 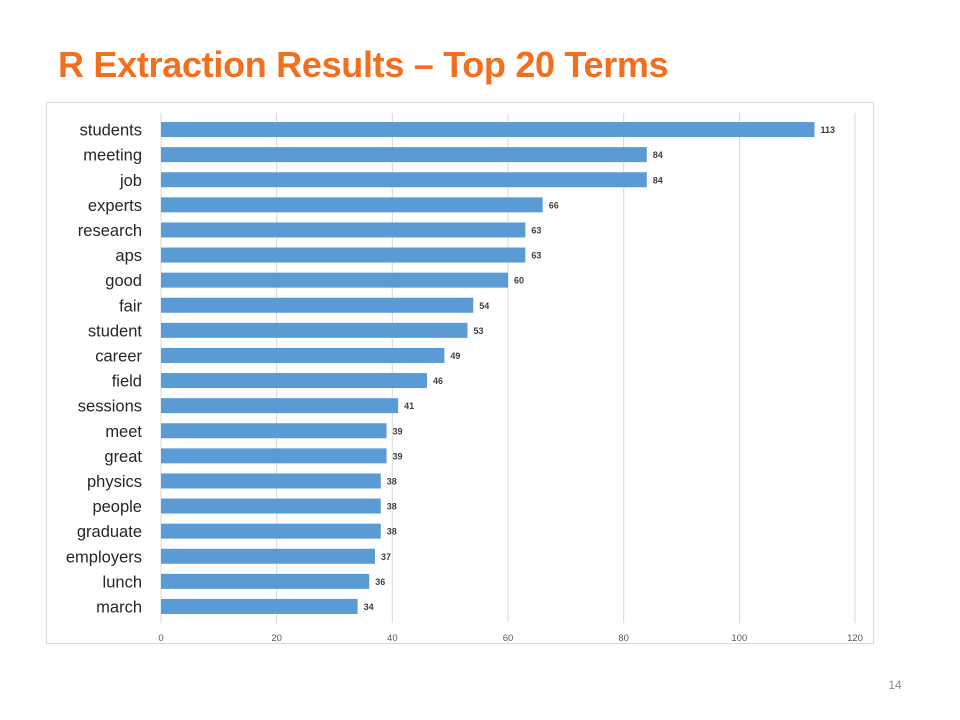 What do you see at coordinates (484, 306) in the screenshot?
I see `data-label: 54` at bounding box center [484, 306].